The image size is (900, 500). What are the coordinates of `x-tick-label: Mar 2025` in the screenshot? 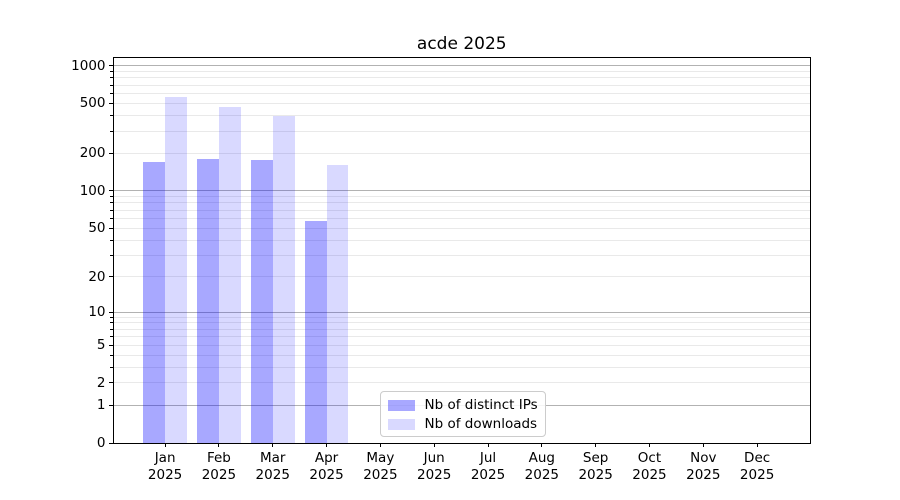 It's located at (272, 466).